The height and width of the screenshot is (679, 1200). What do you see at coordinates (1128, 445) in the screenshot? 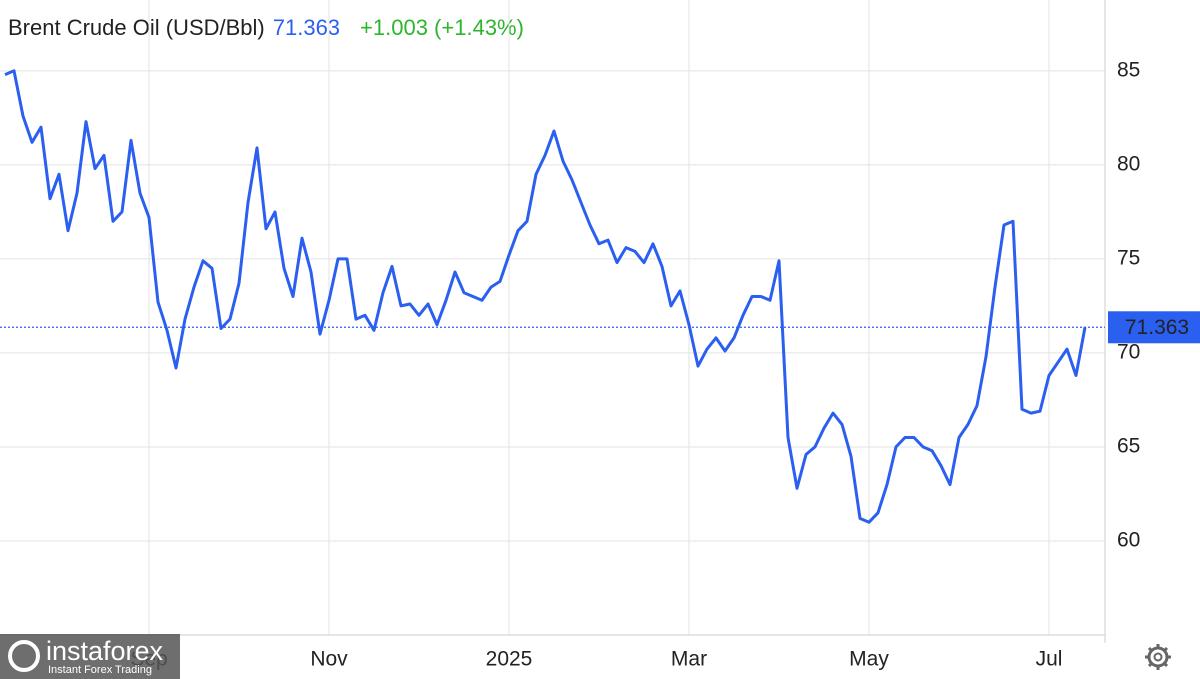
I see `y-tick-label: 65` at bounding box center [1128, 445].